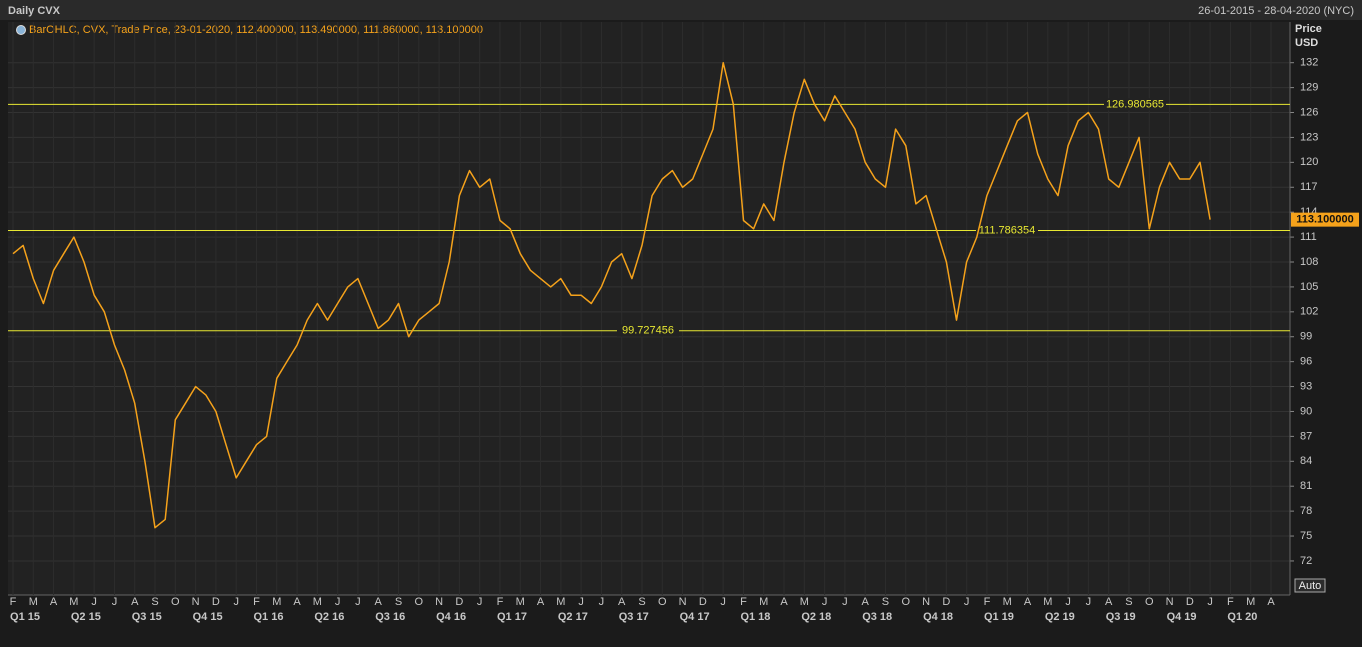 This screenshot has width=1362, height=647. Describe the element at coordinates (1060, 617) in the screenshot. I see `quarter-label: Q2 19` at that location.